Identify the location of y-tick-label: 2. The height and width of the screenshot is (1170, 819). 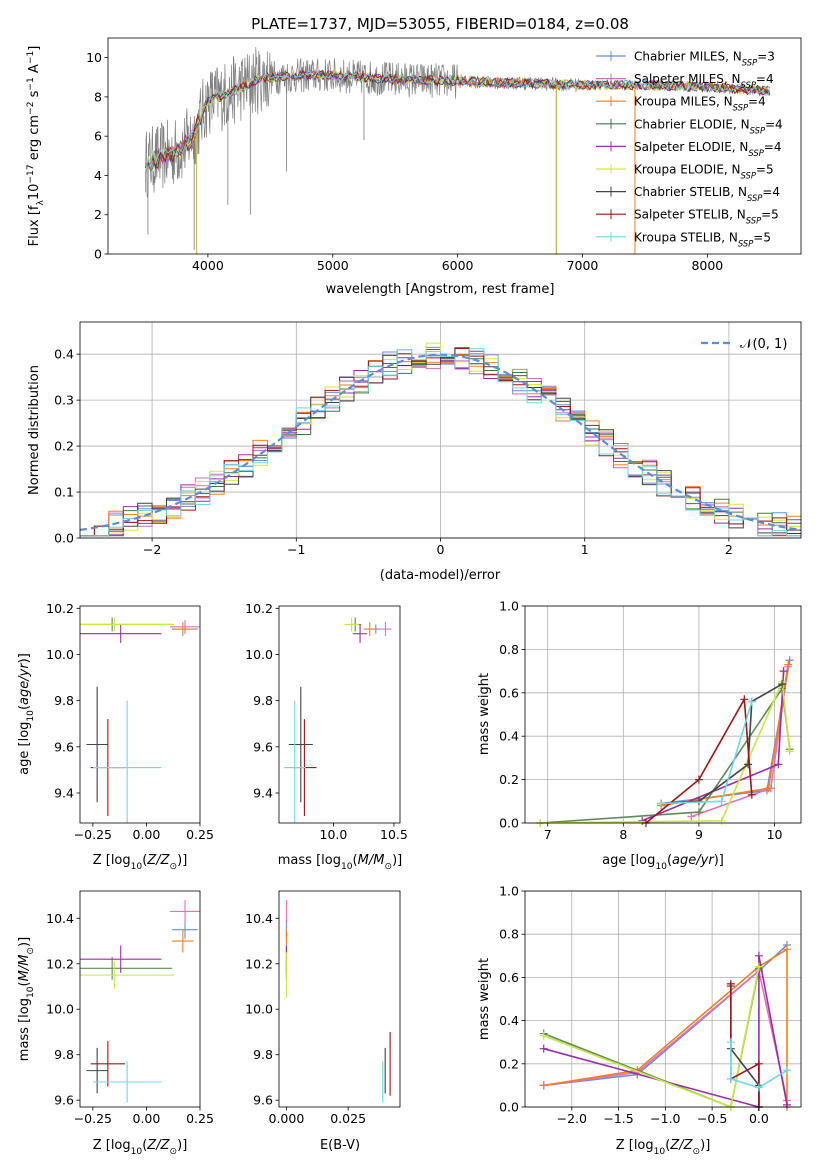
(98, 214).